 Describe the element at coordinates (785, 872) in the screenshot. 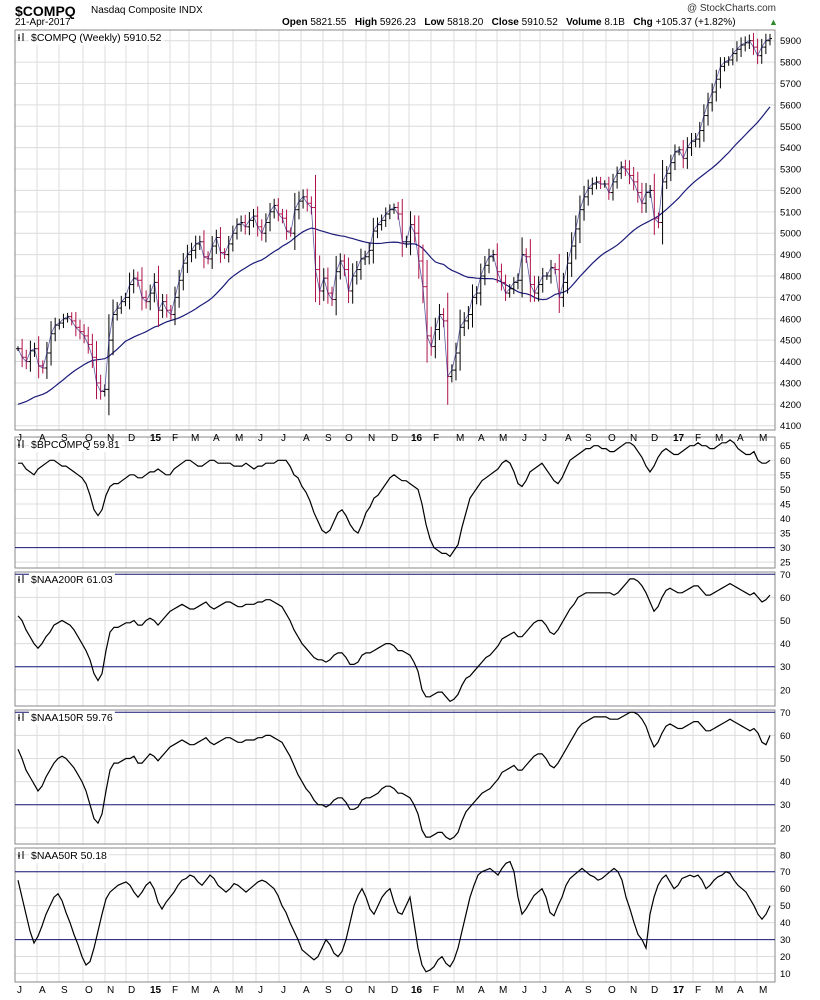

I see `y-tick-label: 70` at that location.